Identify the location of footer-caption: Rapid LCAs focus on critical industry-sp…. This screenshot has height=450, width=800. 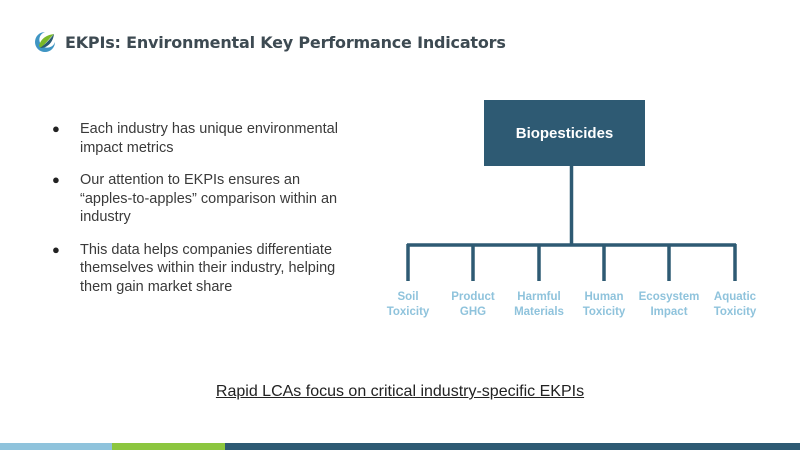
(400, 391).